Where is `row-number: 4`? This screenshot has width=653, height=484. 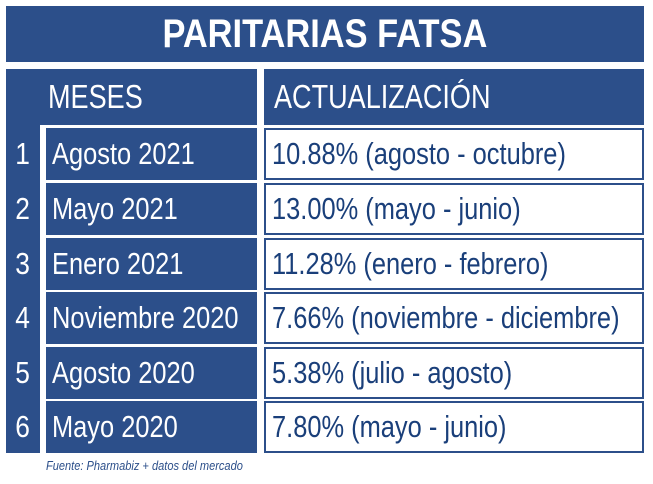 row-number: 4 is located at coordinates (23, 318).